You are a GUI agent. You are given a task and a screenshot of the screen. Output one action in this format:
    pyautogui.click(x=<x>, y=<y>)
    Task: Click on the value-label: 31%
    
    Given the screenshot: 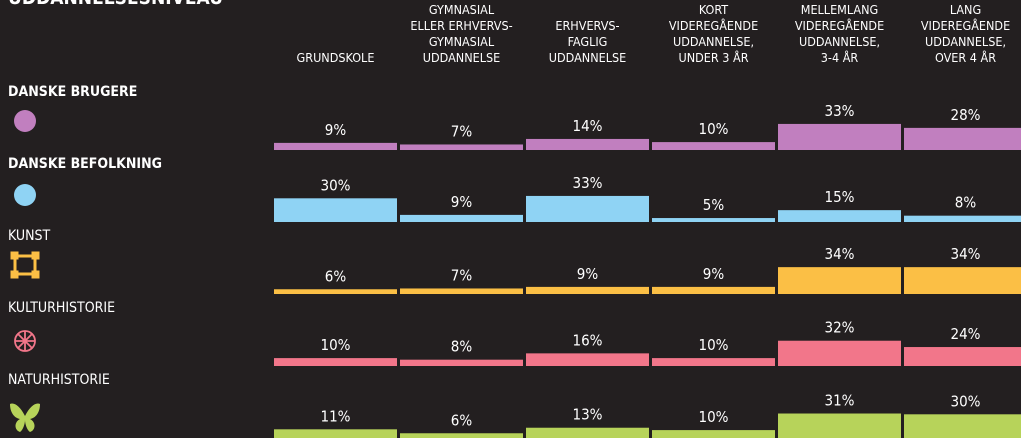 What is the action you would take?
    pyautogui.click(x=840, y=401)
    